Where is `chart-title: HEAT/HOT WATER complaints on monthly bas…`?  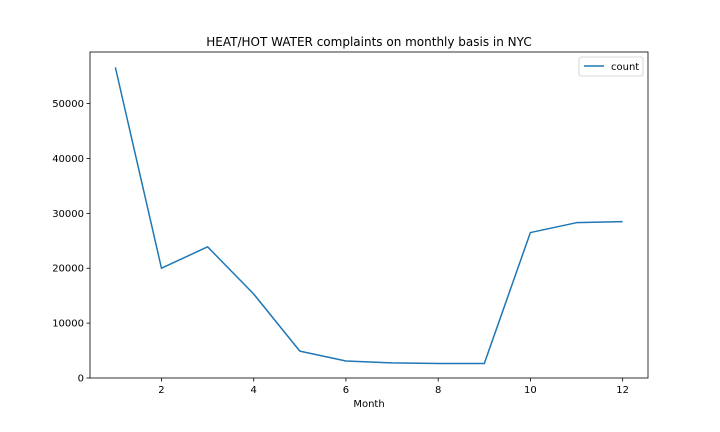
chart-title: HEAT/HOT WATER complaints on monthly bas… is located at coordinates (368, 42).